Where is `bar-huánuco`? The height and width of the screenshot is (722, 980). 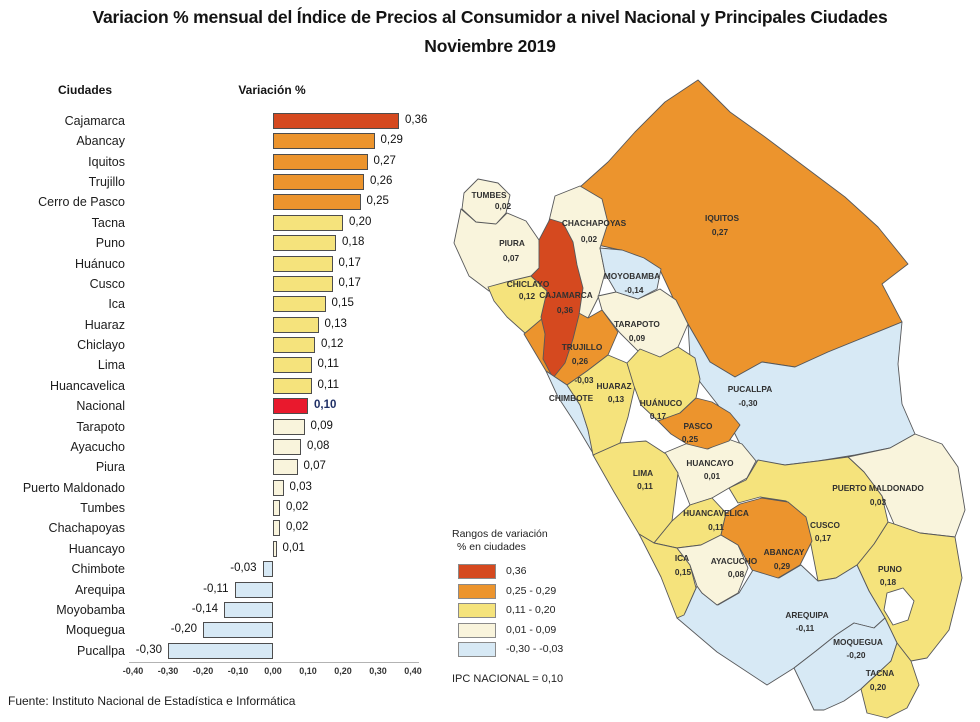 bar-huánuco is located at coordinates (303, 263).